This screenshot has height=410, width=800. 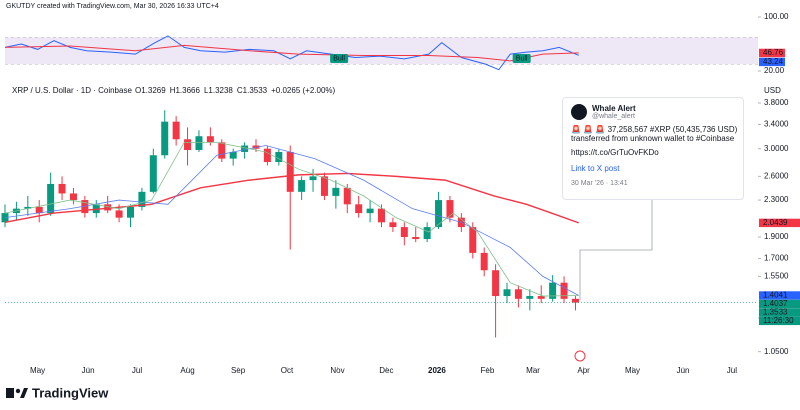 I want to click on x-tick-label: Nov, so click(x=337, y=370).